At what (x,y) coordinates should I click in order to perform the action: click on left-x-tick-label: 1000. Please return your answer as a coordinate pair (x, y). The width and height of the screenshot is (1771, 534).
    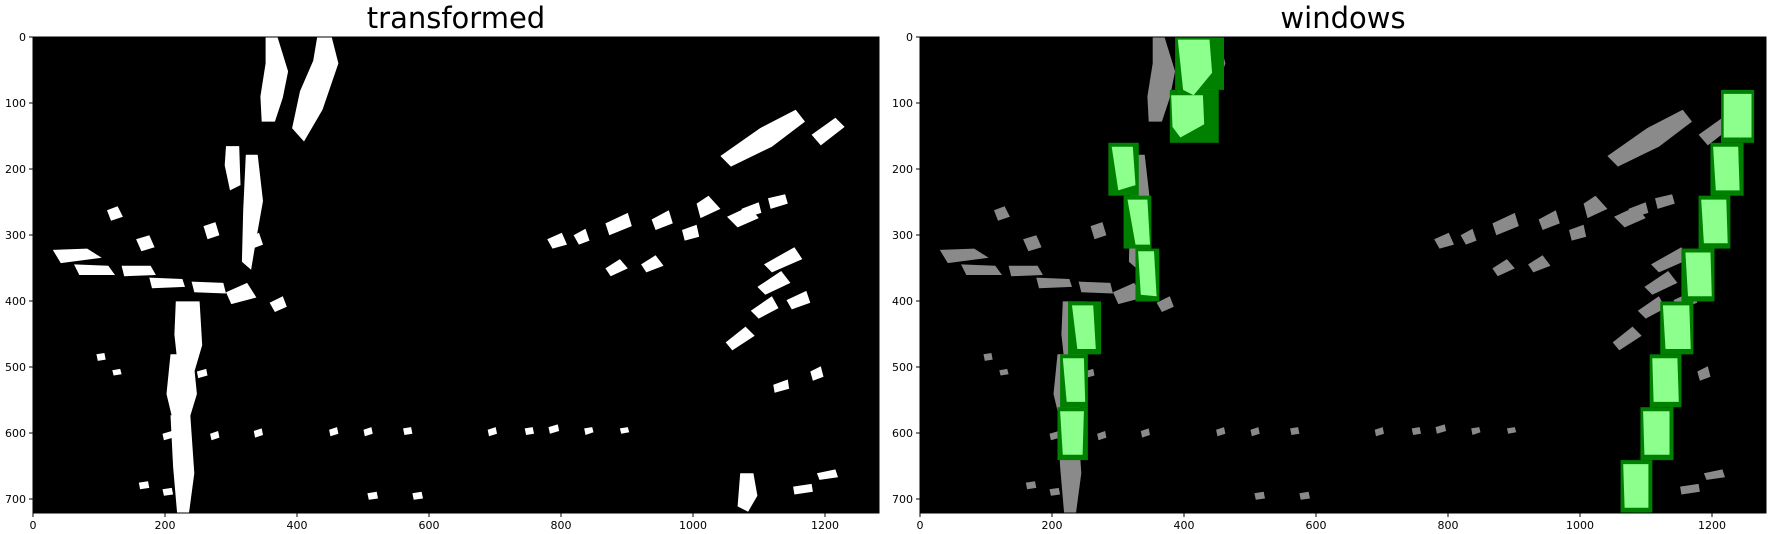
    Looking at the image, I should click on (693, 525).